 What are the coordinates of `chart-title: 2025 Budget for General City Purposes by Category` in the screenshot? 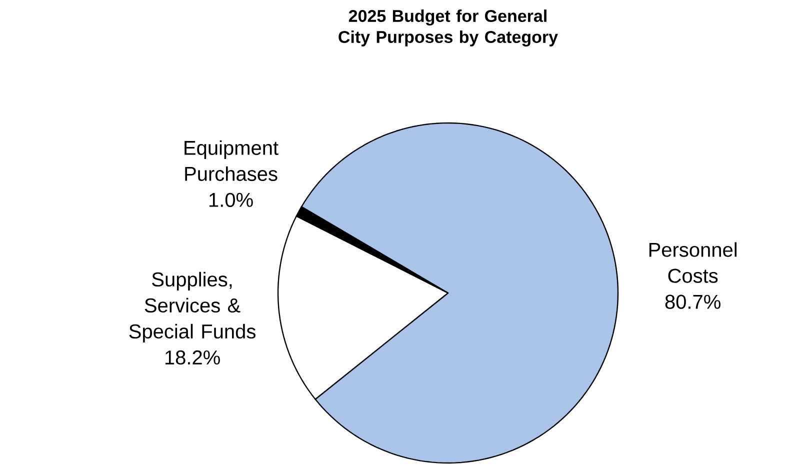 It's located at (448, 28).